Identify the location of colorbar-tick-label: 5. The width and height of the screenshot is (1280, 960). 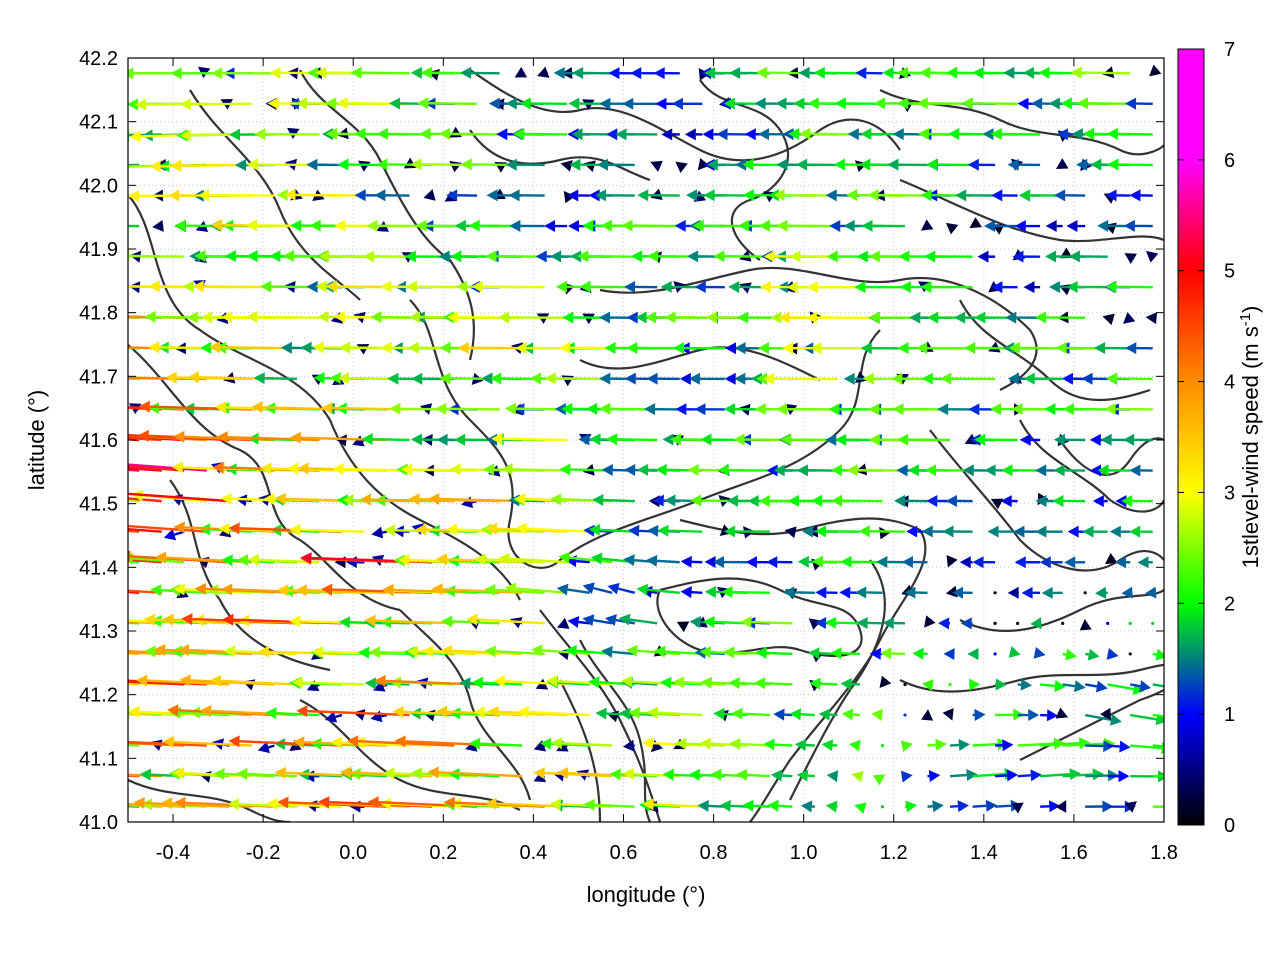
(1229, 272).